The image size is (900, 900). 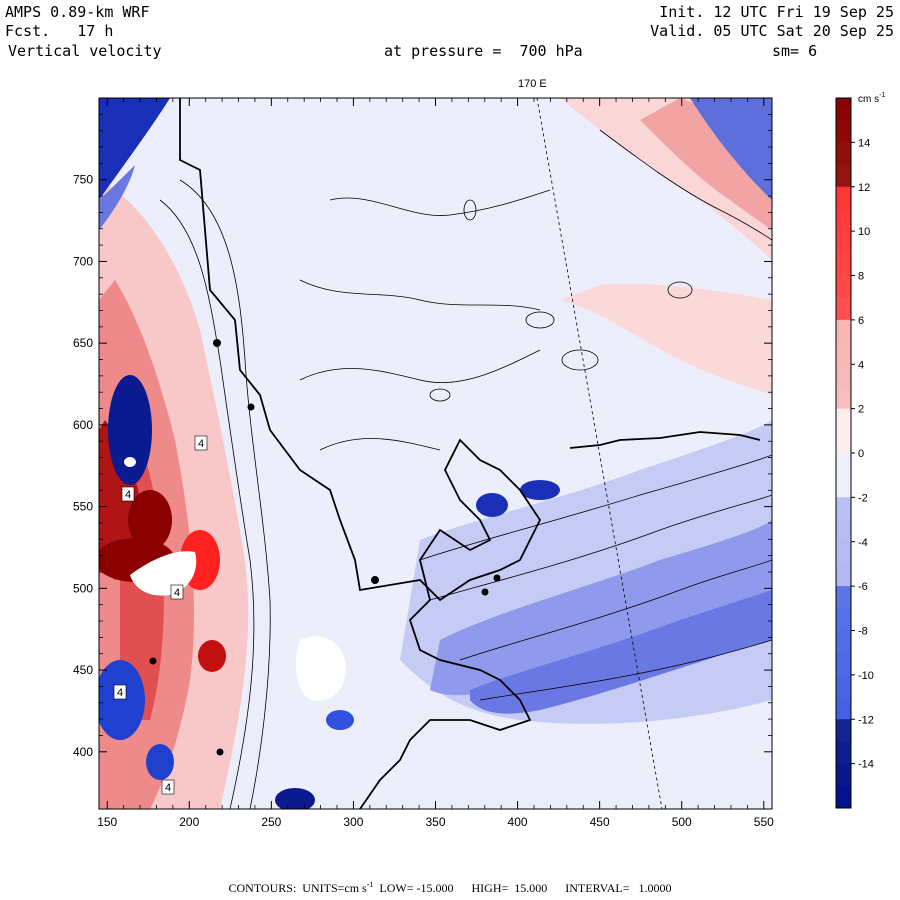 I want to click on colorbar-tick-label: -2, so click(x=863, y=498).